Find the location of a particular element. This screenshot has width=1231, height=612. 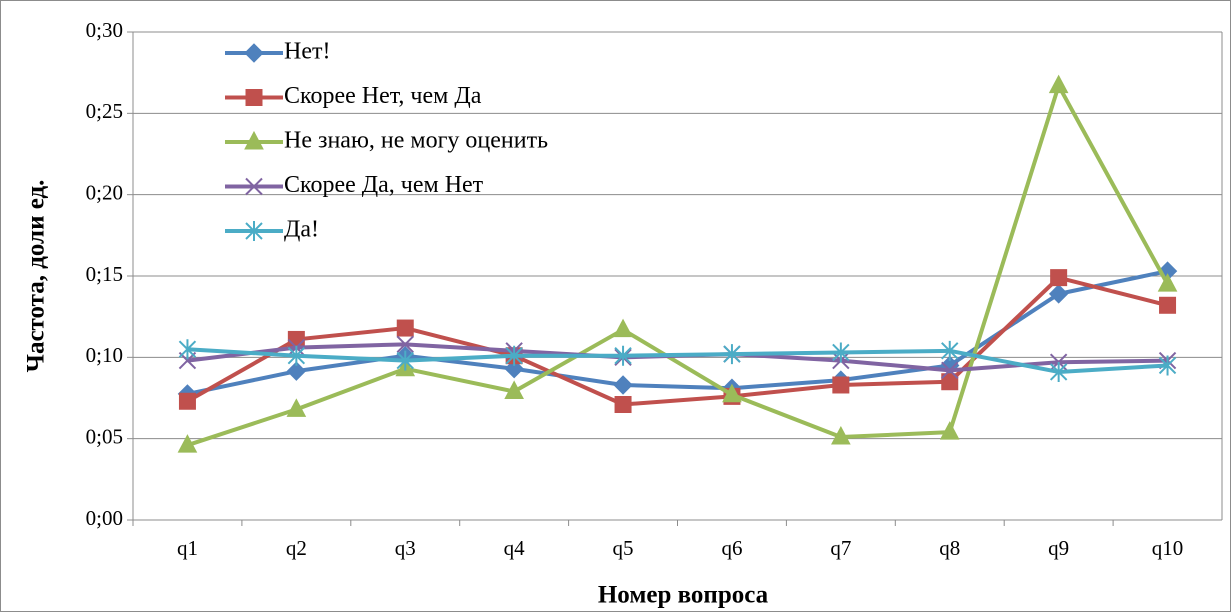

y-axis-title: Частота, доли ед. is located at coordinates (36, 276).